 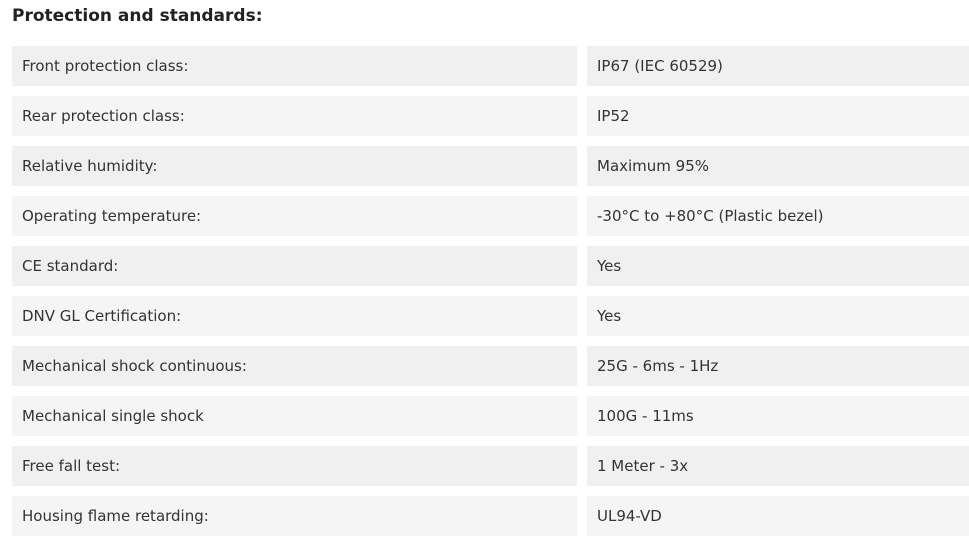 What do you see at coordinates (294, 266) in the screenshot?
I see `spec-label: CE standard:` at bounding box center [294, 266].